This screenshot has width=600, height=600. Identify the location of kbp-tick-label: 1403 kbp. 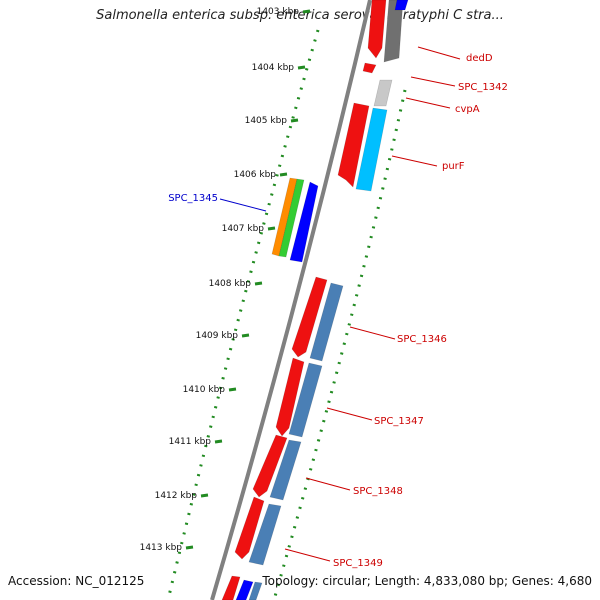
(278, 12).